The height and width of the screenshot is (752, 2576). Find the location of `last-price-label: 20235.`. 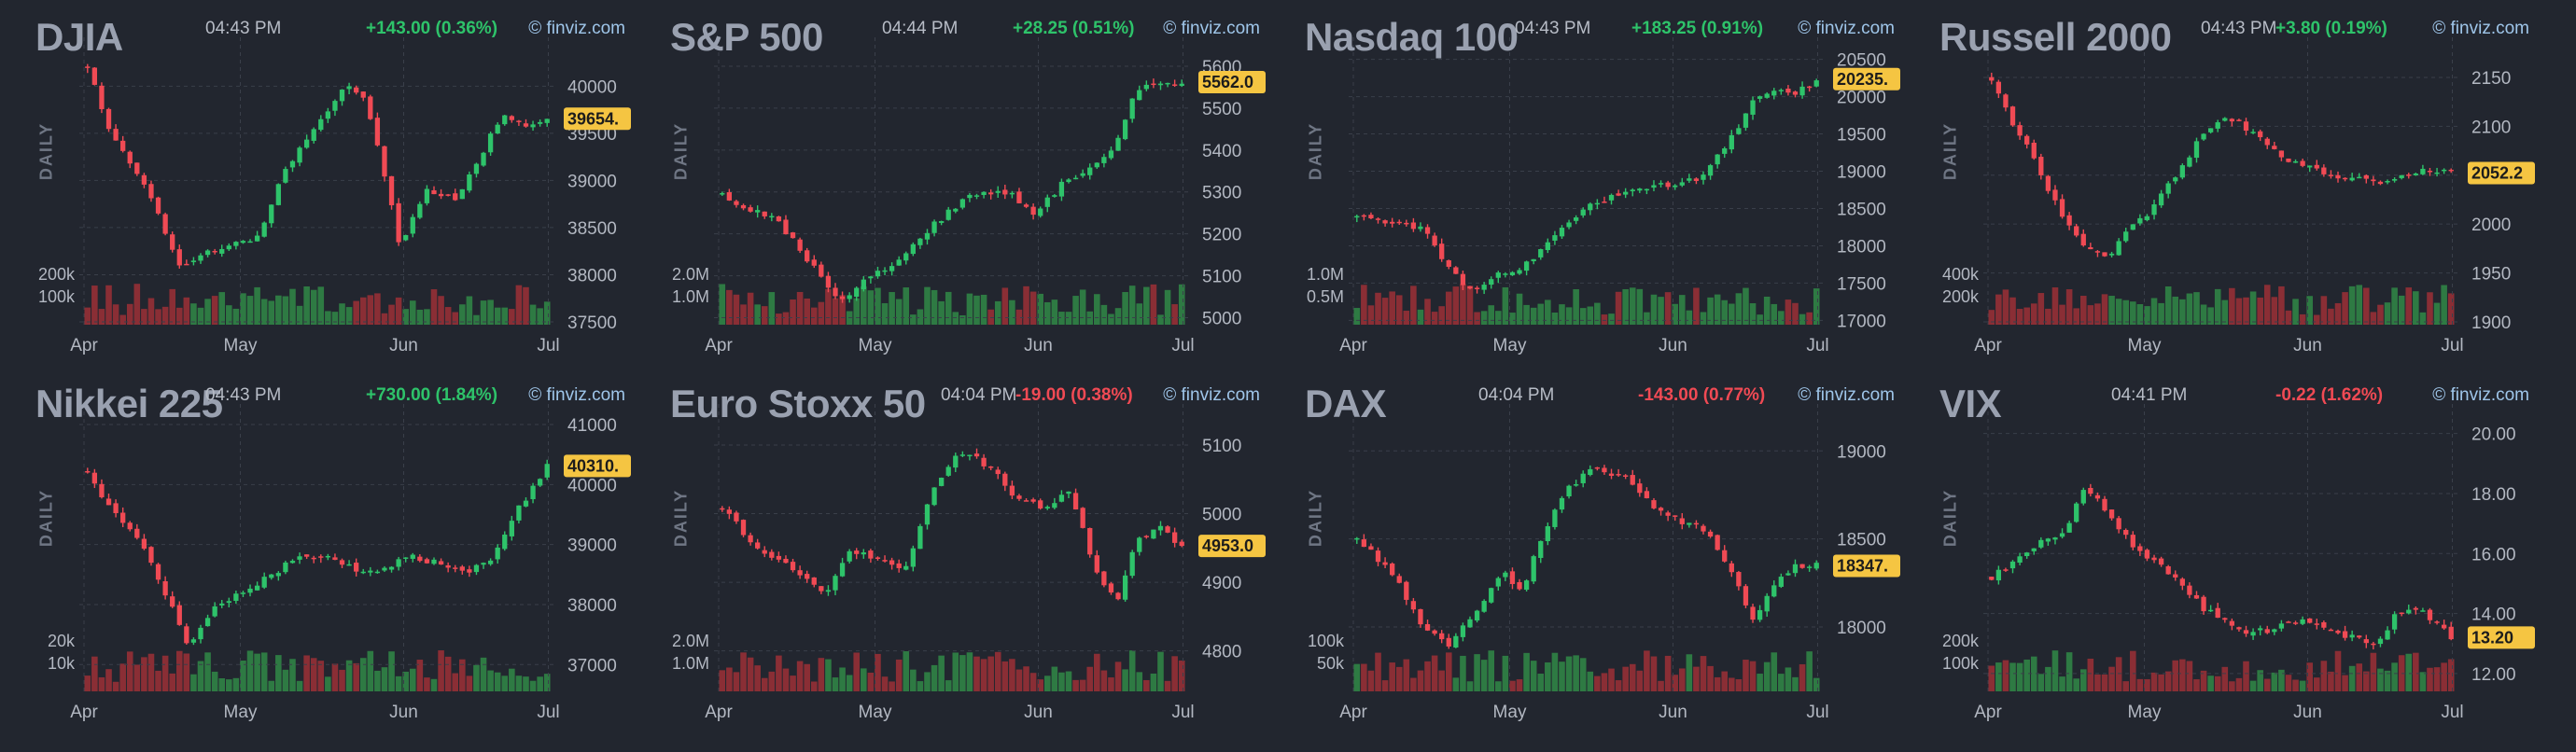

last-price-label: 20235. is located at coordinates (1862, 80).